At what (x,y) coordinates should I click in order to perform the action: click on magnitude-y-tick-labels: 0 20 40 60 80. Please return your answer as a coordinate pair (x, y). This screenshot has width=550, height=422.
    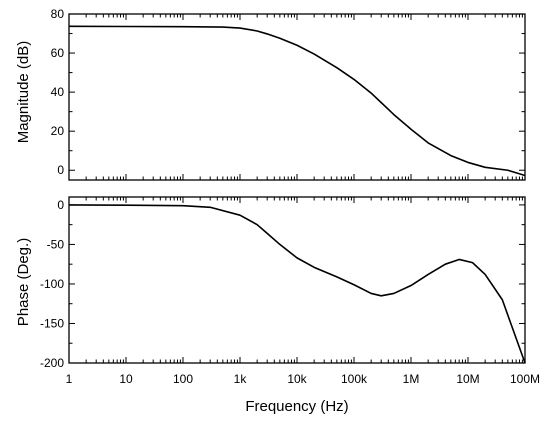
    Looking at the image, I should click on (58, 92).